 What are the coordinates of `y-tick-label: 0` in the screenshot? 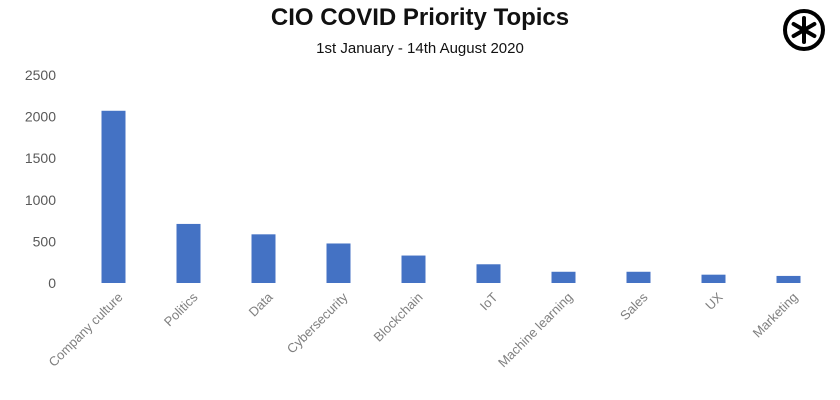 It's located at (52, 283).